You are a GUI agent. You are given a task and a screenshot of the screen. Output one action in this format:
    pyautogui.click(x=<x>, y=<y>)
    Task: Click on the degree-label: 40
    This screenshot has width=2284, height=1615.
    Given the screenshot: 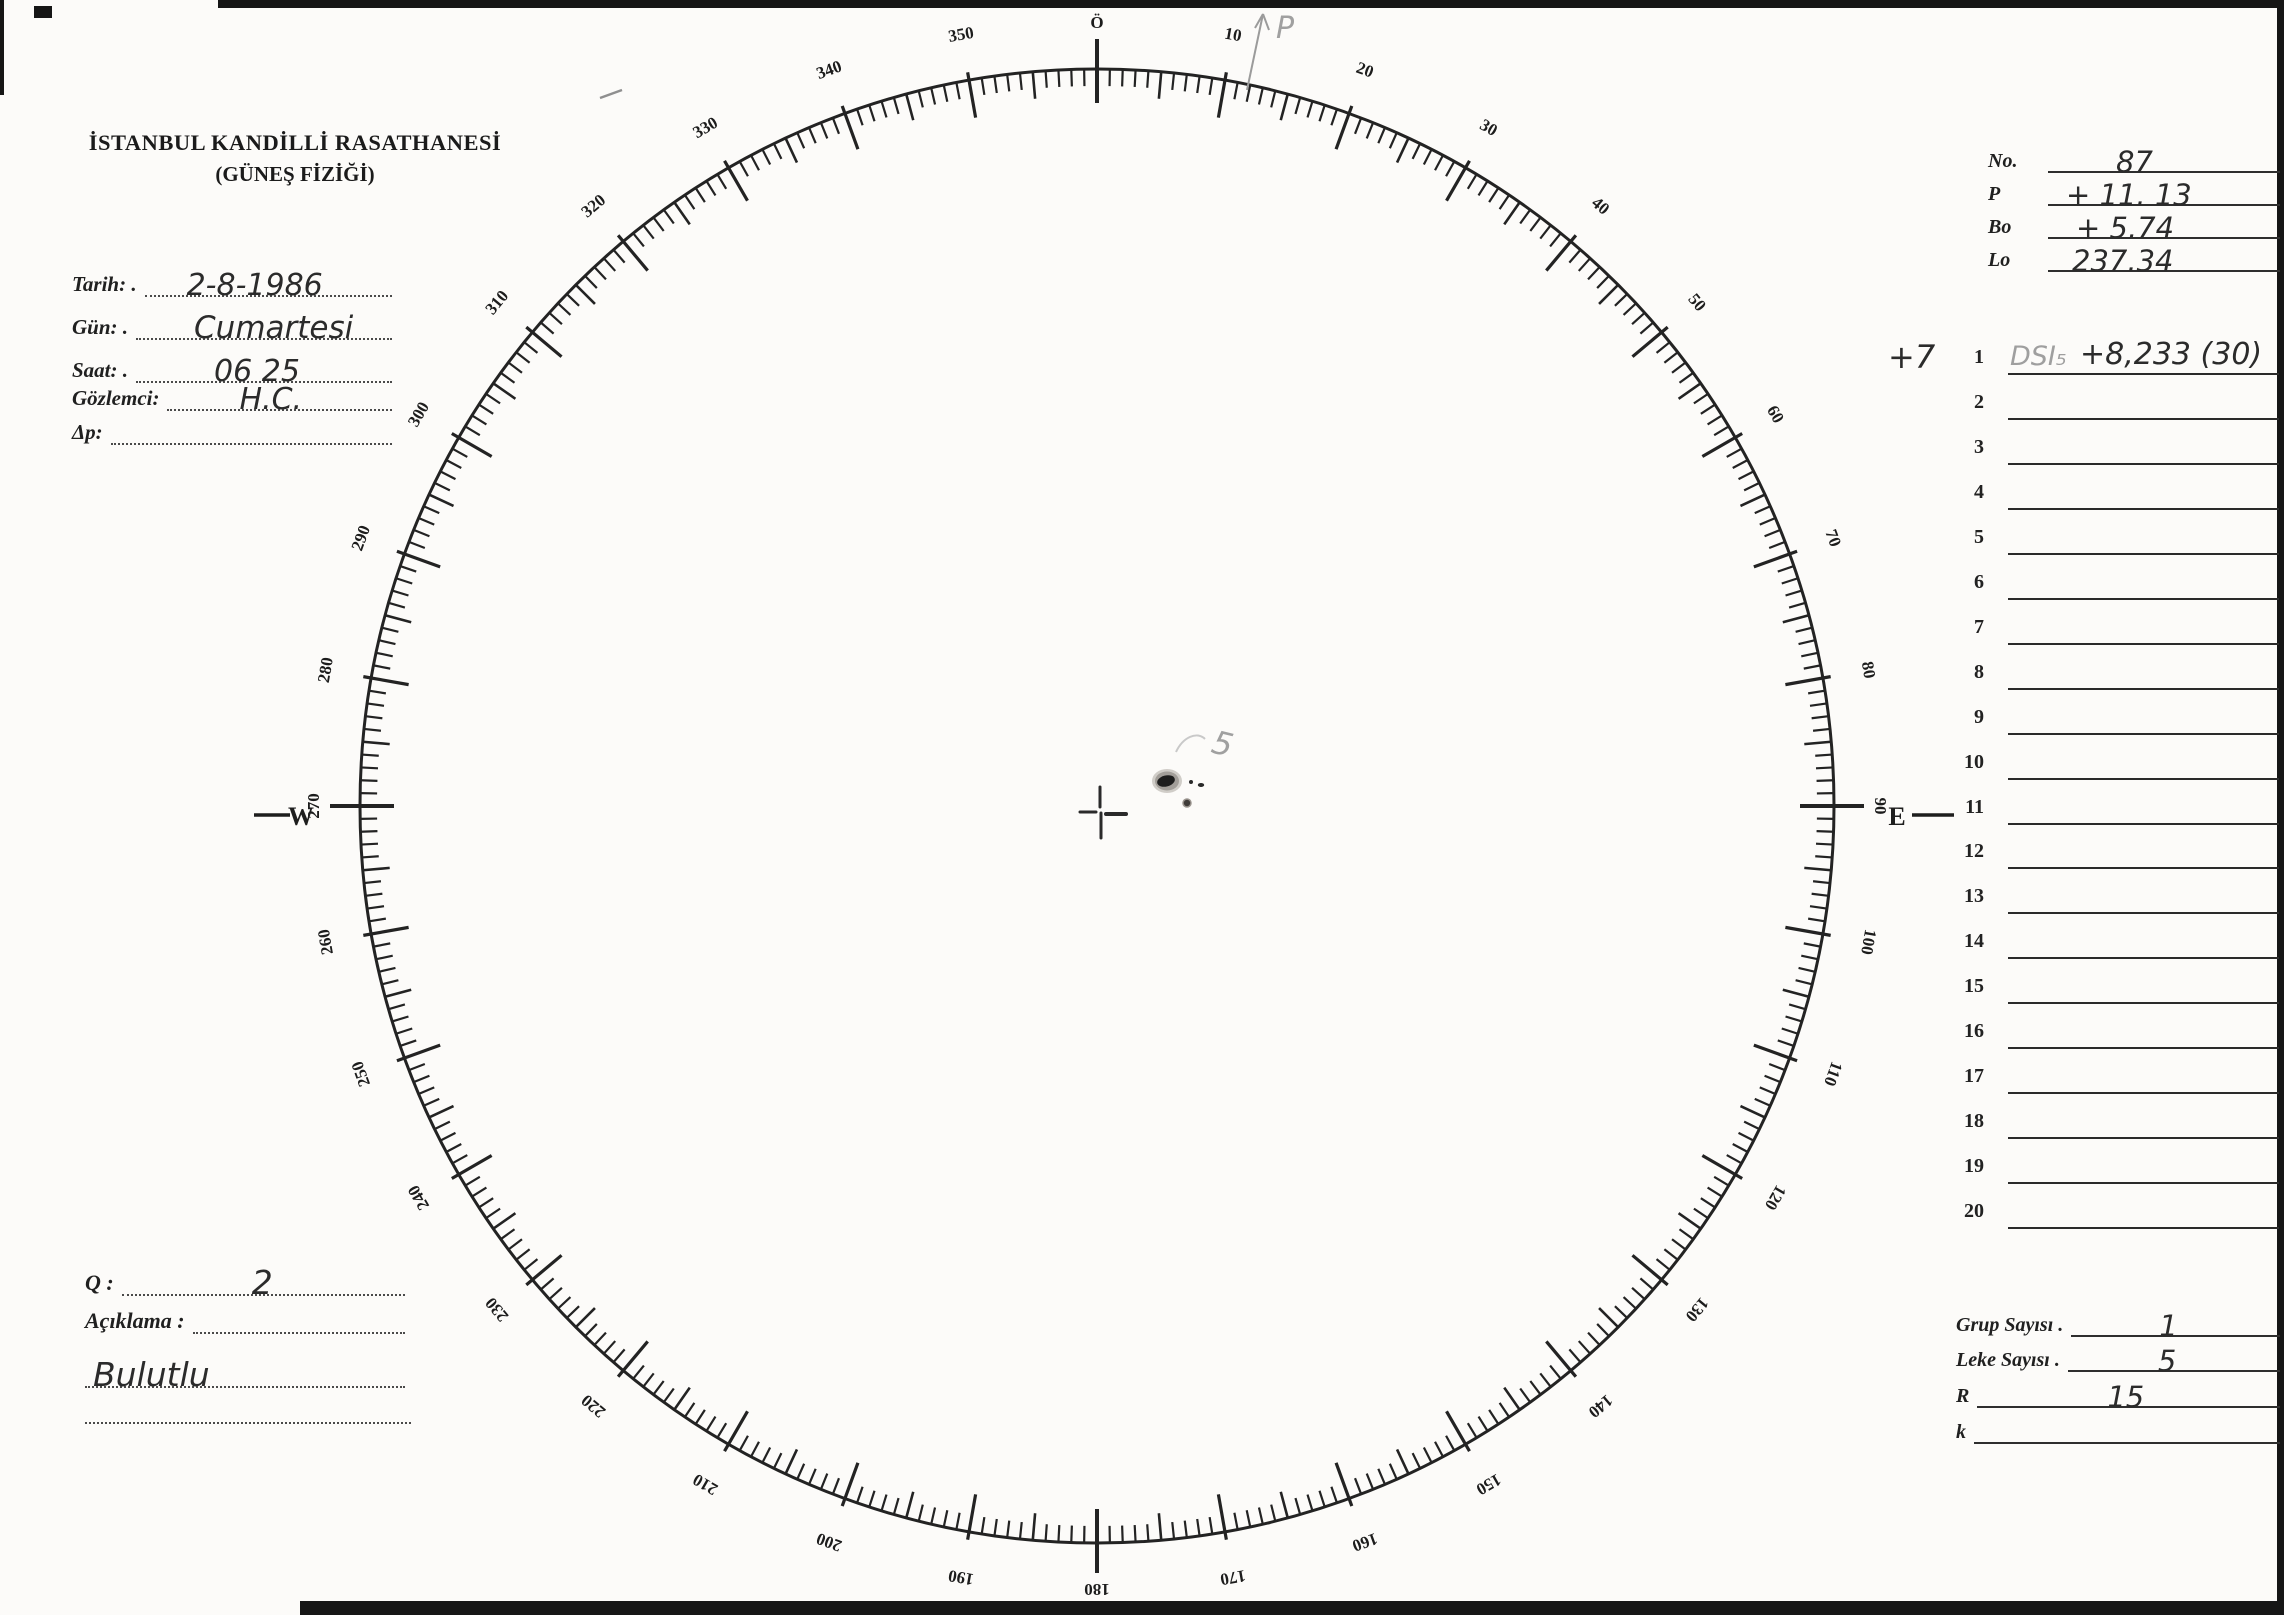 What is the action you would take?
    pyautogui.click(x=1600, y=205)
    